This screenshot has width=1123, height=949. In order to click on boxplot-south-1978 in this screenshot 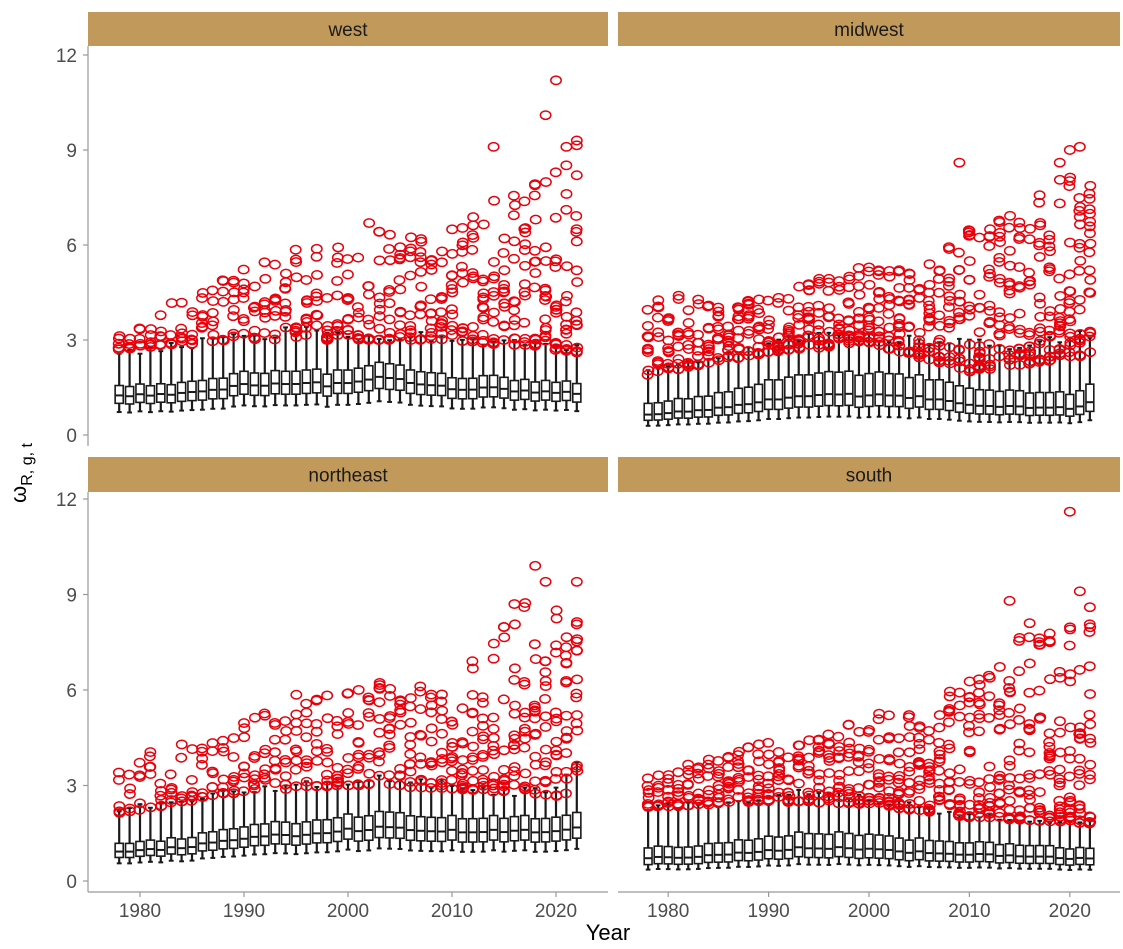, I will do `click(648, 840)`.